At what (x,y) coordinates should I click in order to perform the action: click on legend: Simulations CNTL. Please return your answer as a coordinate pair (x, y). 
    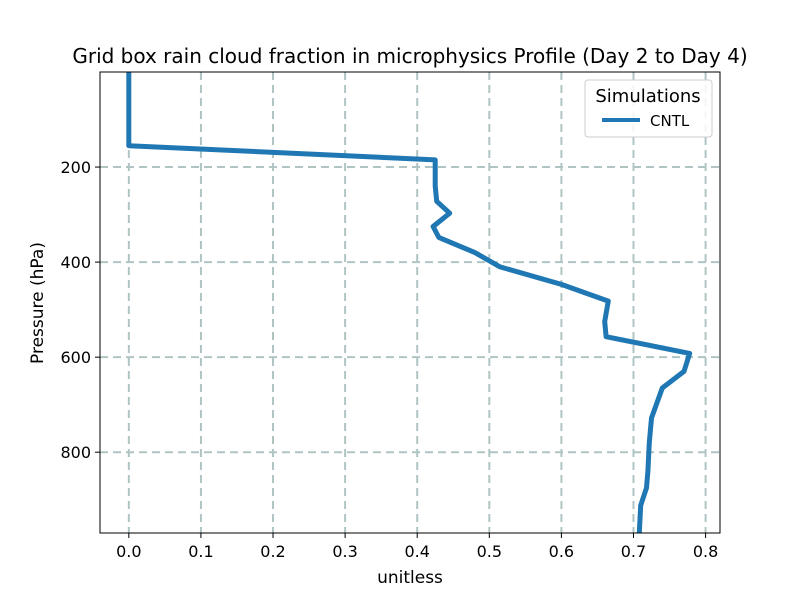
    Looking at the image, I should click on (648, 108).